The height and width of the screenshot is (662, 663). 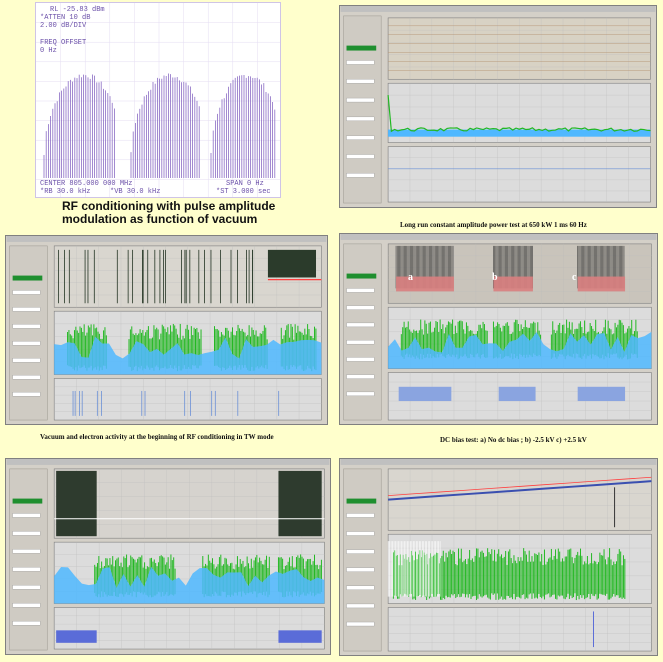 What do you see at coordinates (86, 184) in the screenshot?
I see `center-freq-readout: CENTER 805.000 000 MHz` at bounding box center [86, 184].